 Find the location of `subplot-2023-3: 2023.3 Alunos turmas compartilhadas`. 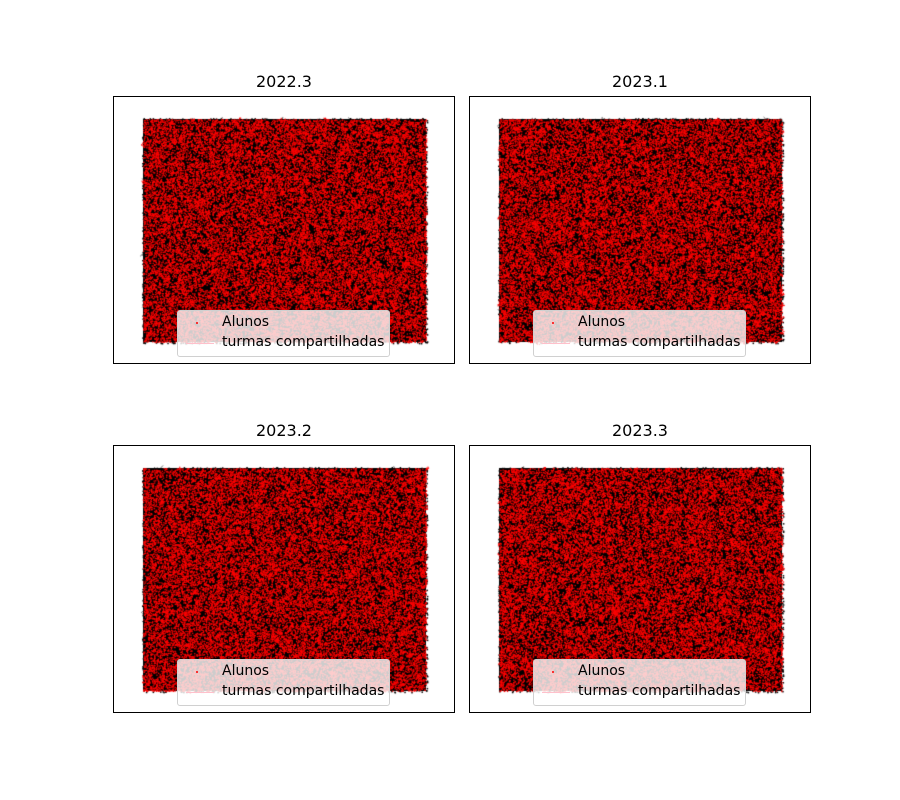

subplot-2023-3: 2023.3 Alunos turmas compartilhadas is located at coordinates (640, 566).